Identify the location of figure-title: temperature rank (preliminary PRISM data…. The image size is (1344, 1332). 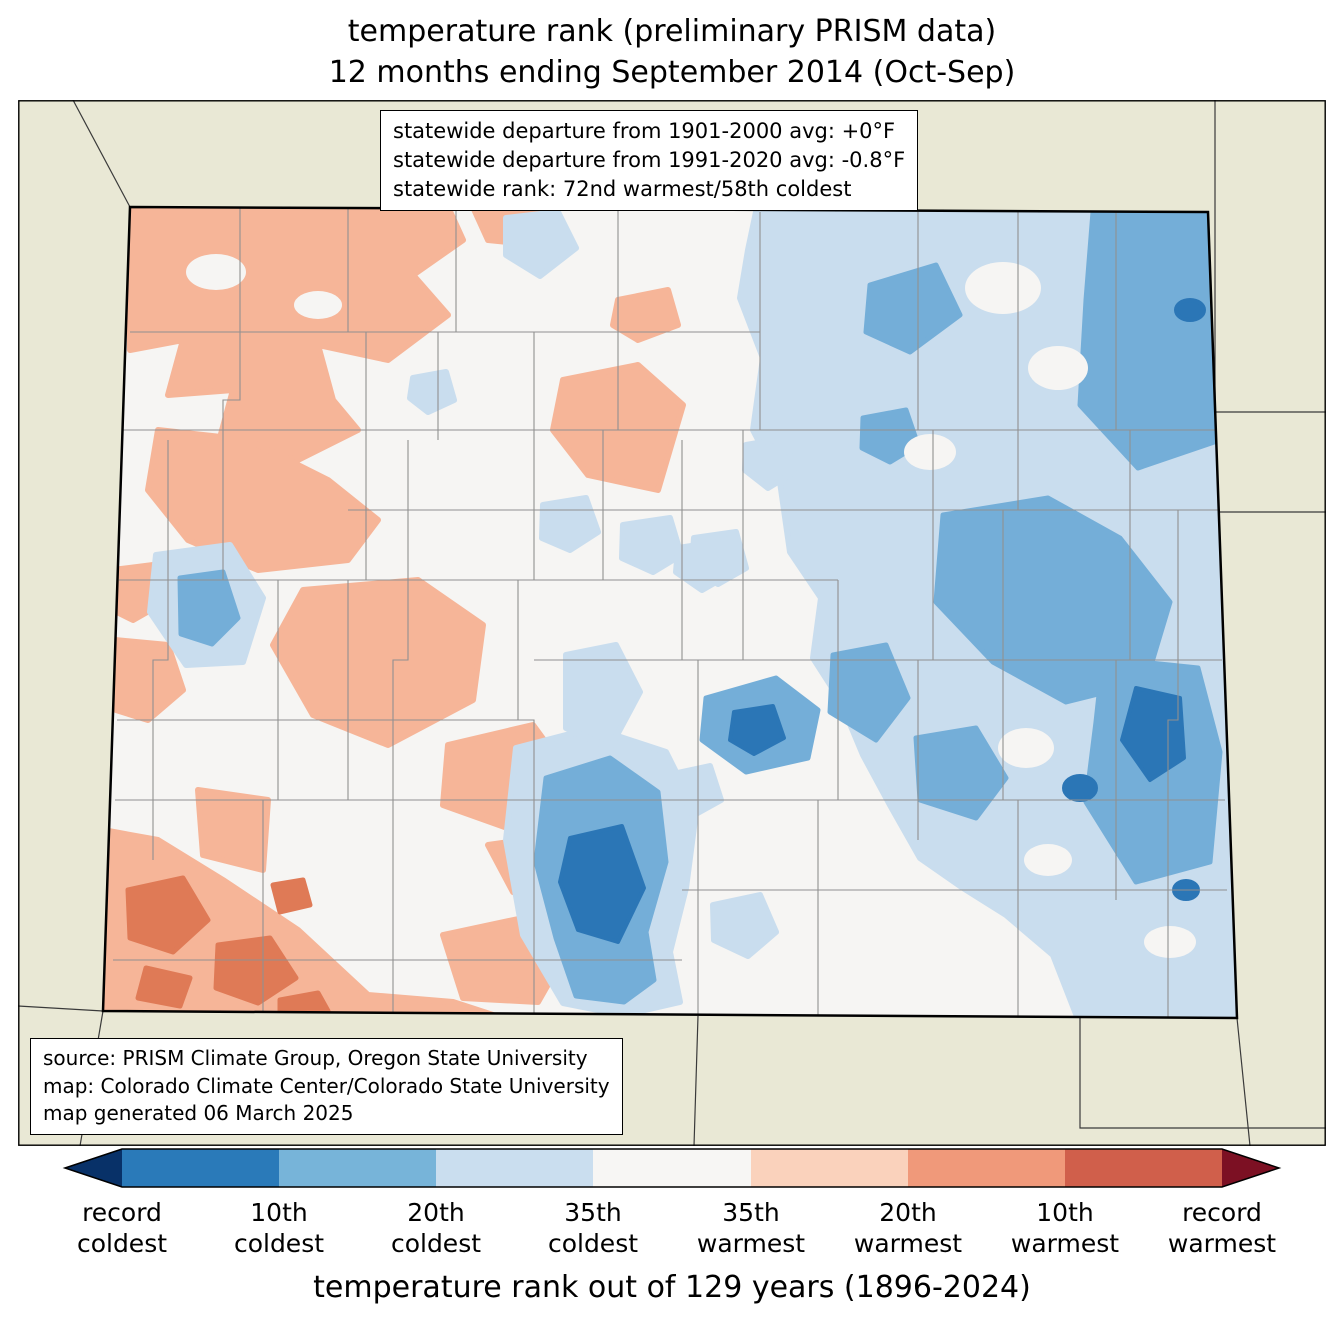
(672, 52).